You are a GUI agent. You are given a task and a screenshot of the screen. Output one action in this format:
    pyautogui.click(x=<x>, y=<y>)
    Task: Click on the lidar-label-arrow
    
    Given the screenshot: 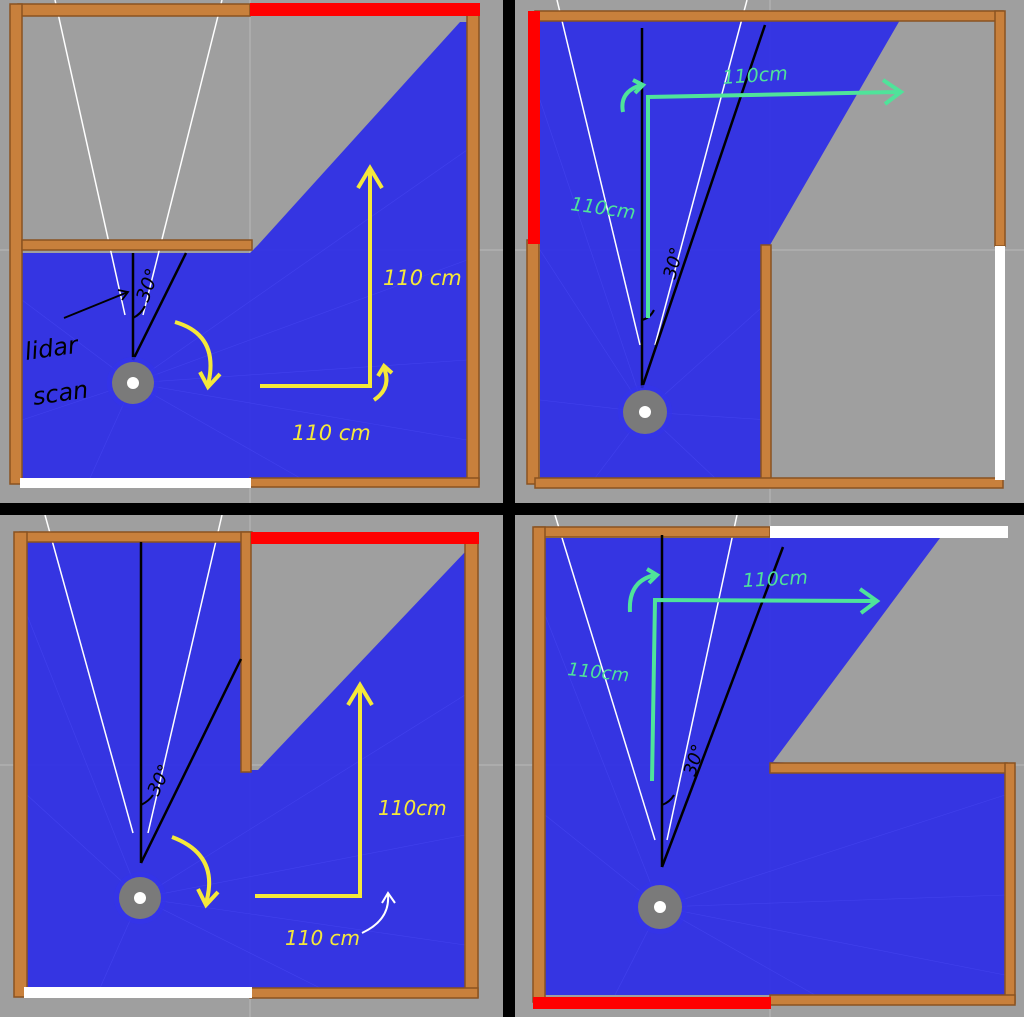 What is the action you would take?
    pyautogui.click(x=96, y=304)
    